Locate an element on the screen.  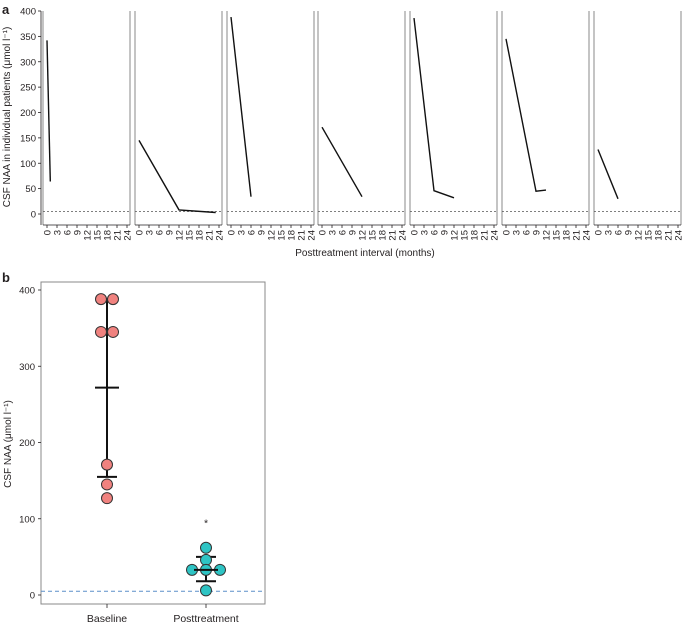
panel-a-y-tick-label: 0 is located at coordinates (33, 215).